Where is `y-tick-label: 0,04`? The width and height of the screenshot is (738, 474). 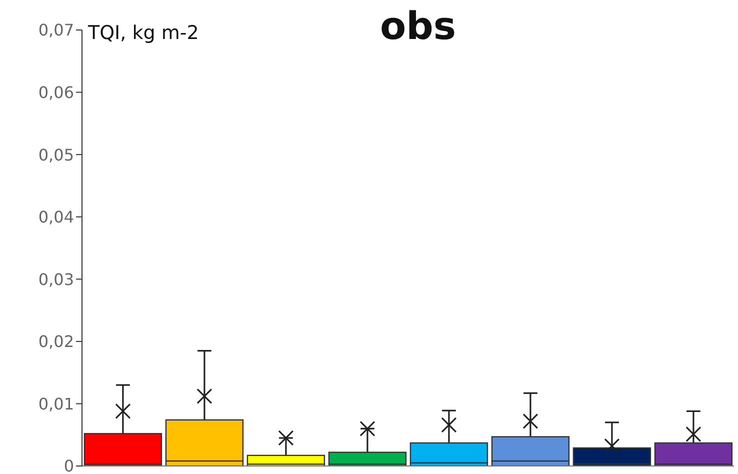 y-tick-label: 0,04 is located at coordinates (56, 217).